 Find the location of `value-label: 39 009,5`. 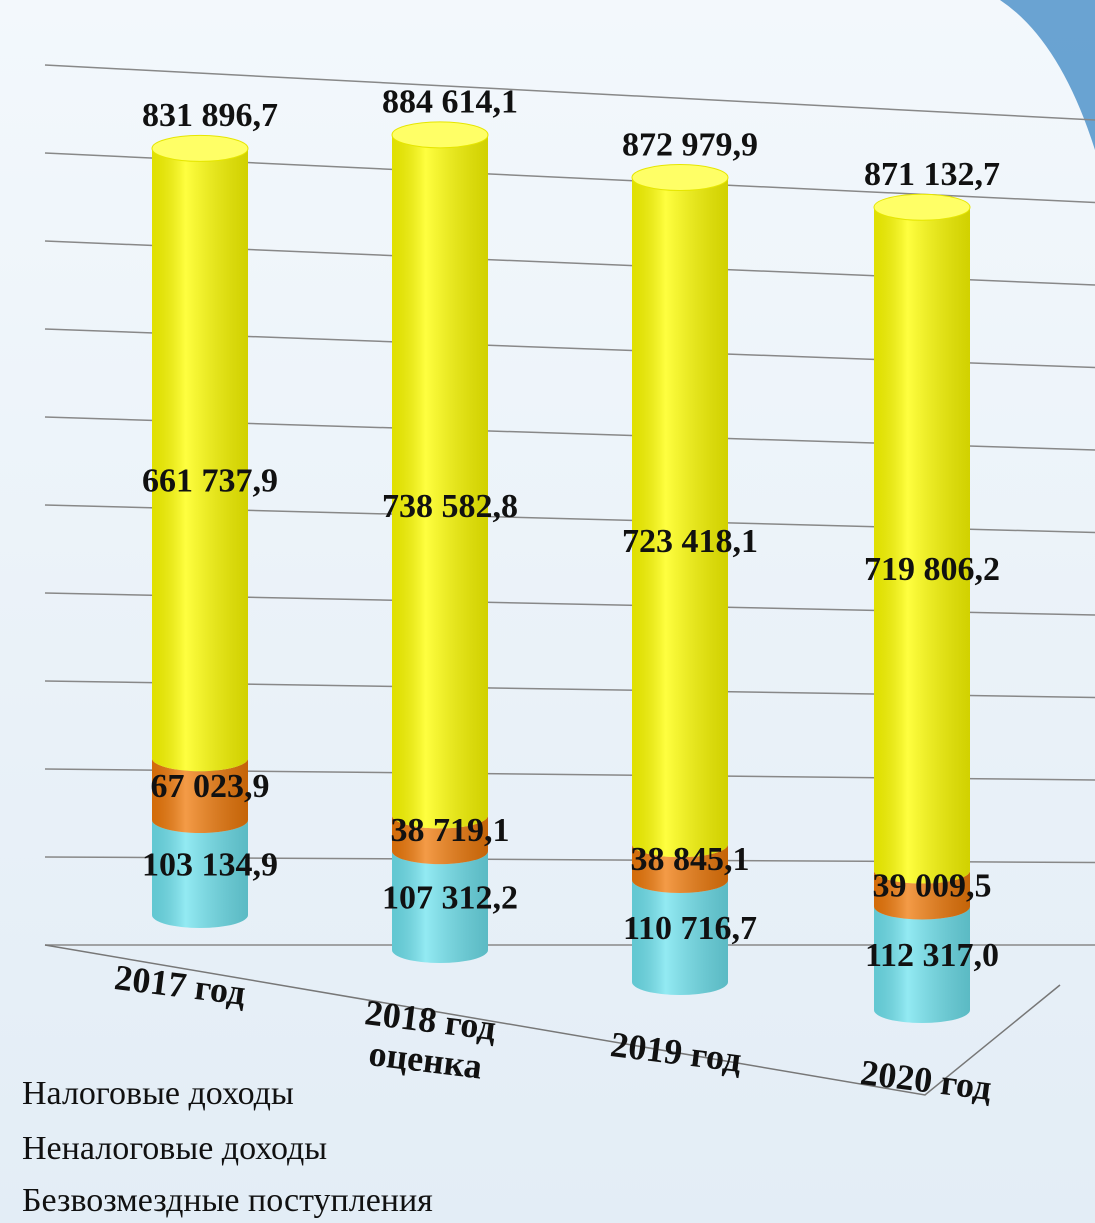

value-label: 39 009,5 is located at coordinates (932, 885).